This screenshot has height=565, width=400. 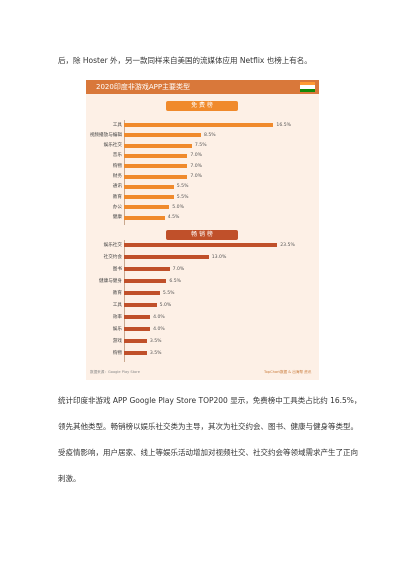 What do you see at coordinates (117, 317) in the screenshot?
I see `grossing-list-category-label: 效率` at bounding box center [117, 317].